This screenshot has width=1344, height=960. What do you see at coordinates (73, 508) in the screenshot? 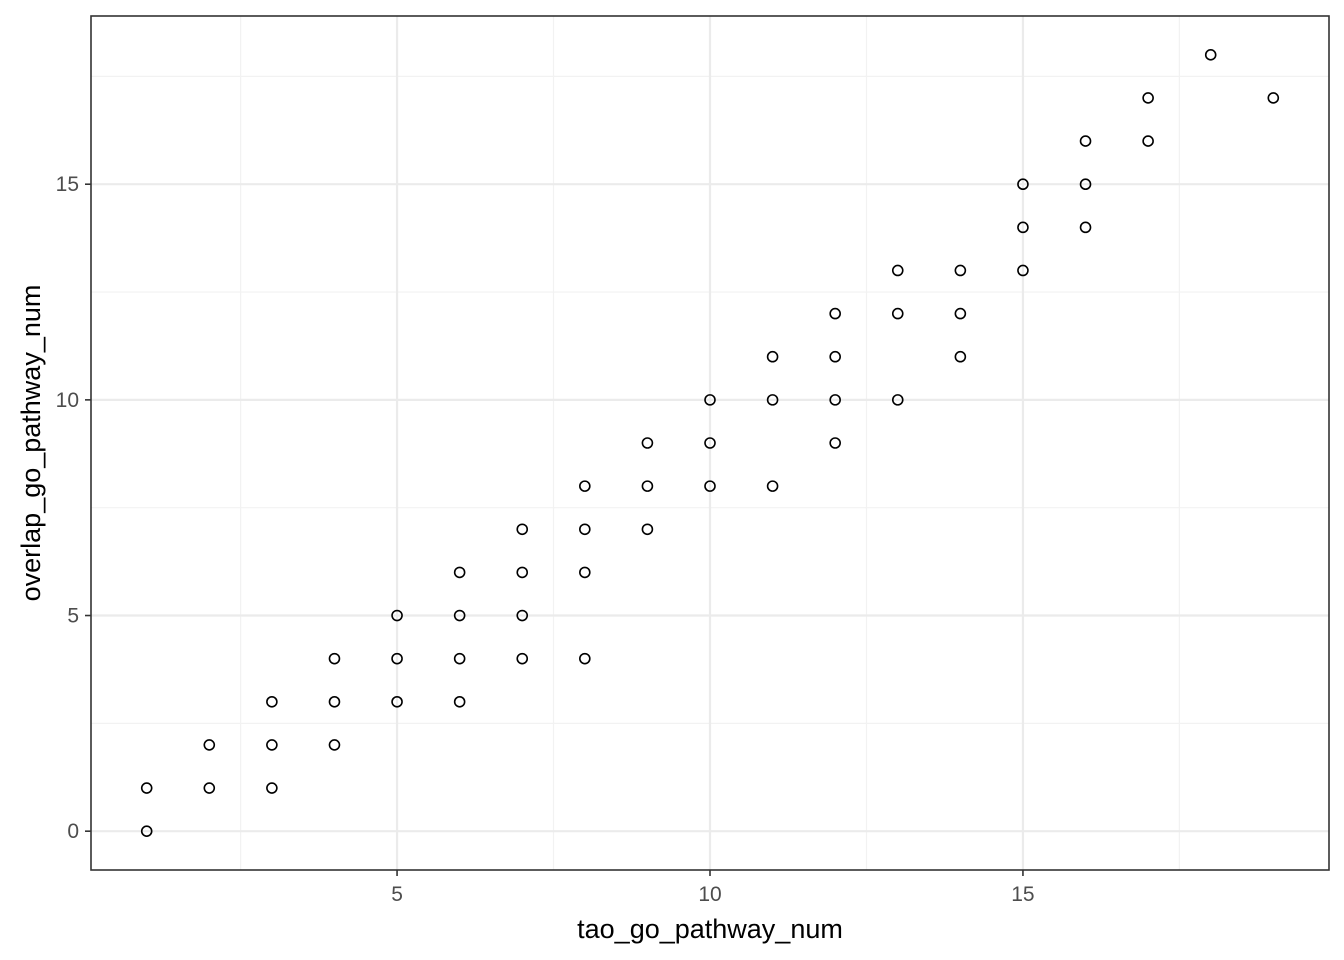
I see `y-axis-ticks: 0 5 10 15` at bounding box center [73, 508].